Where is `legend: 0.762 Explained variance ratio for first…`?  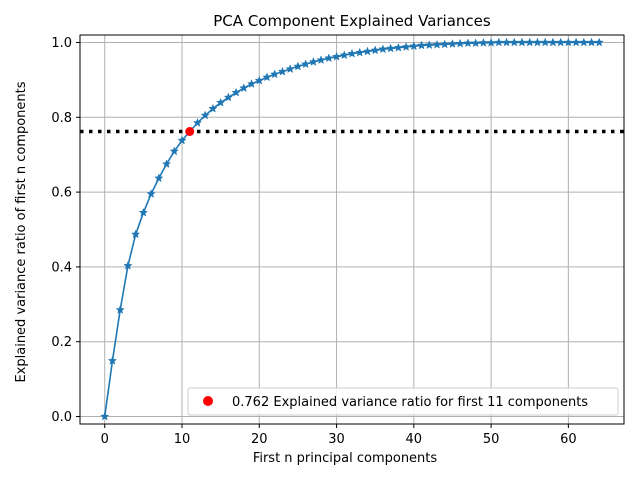
legend: 0.762 Explained variance ratio for first… is located at coordinates (403, 401).